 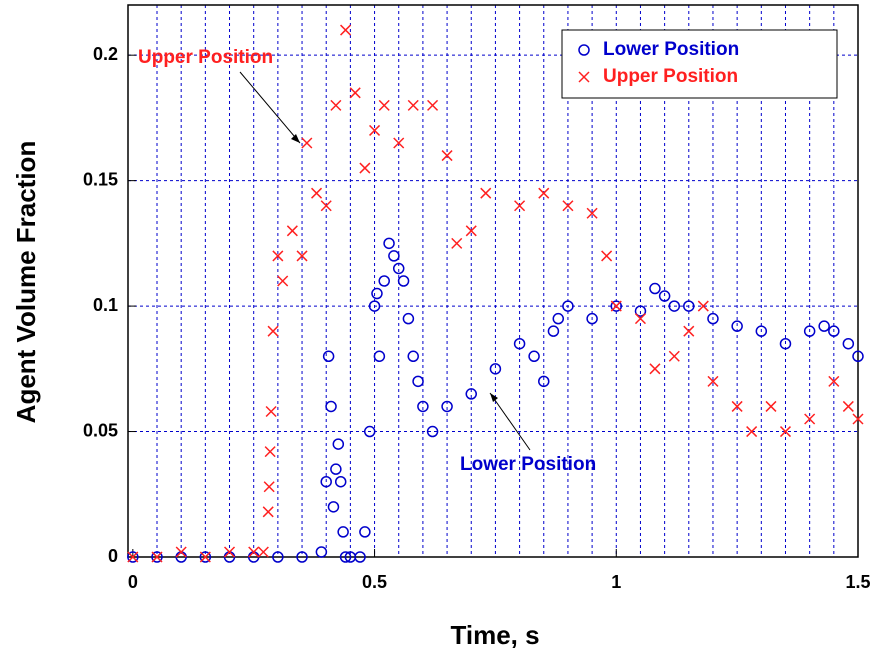 I want to click on x-tick-label: 1.5, so click(x=857, y=582).